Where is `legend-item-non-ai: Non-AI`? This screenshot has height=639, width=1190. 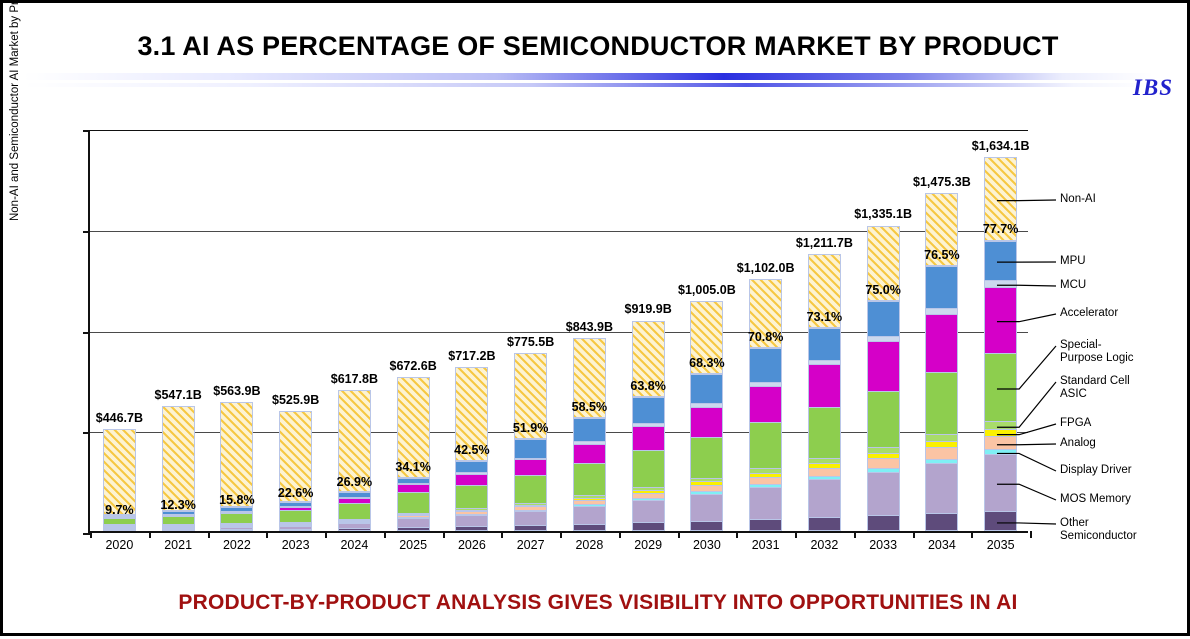
legend-item-non-ai: Non-AI is located at coordinates (1120, 199).